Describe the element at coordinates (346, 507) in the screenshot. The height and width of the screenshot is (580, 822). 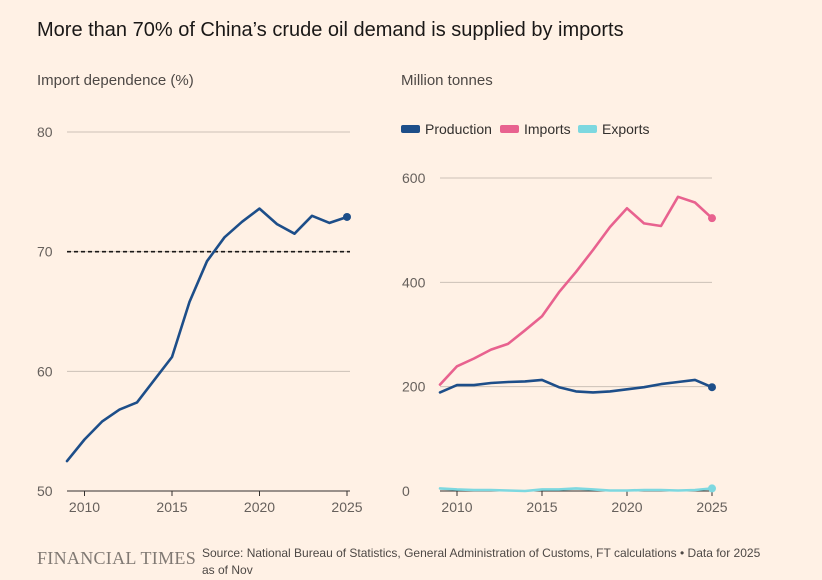
I see `chart1-x-tick-label-2025: 2025` at that location.